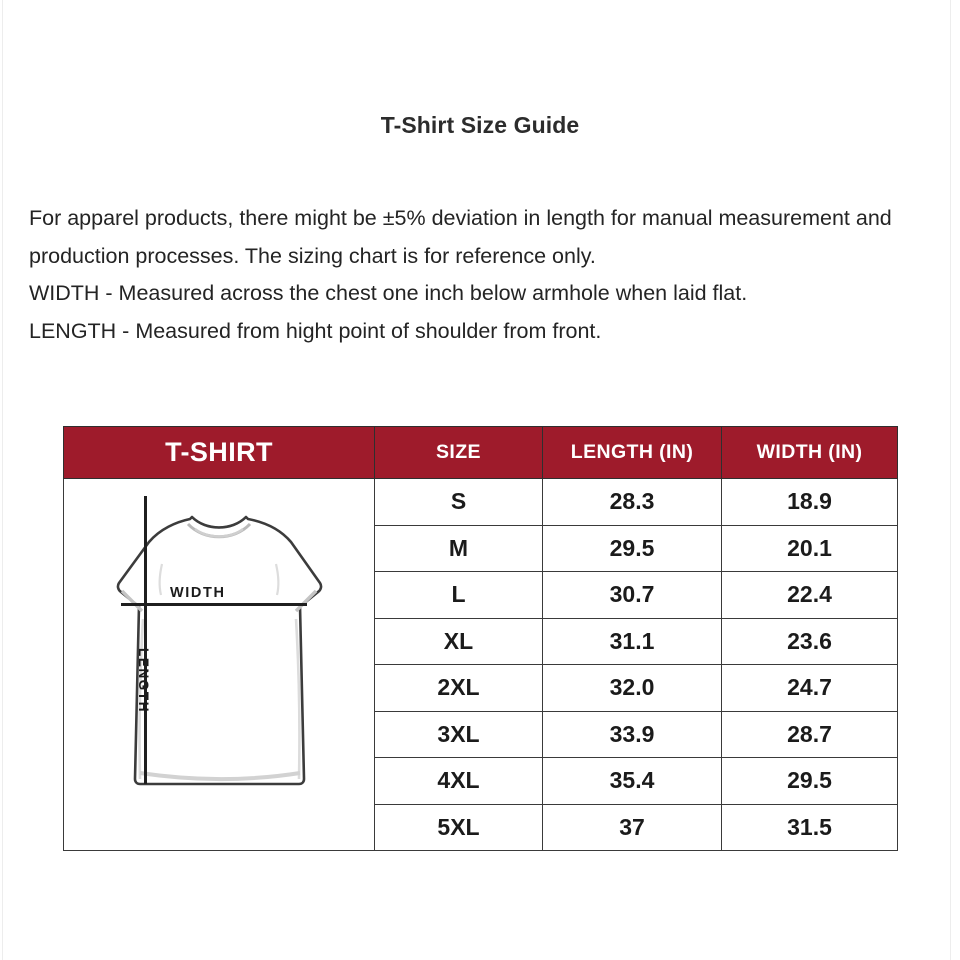 This screenshot has height=960, width=960. I want to click on cell-size: 4XL, so click(458, 781).